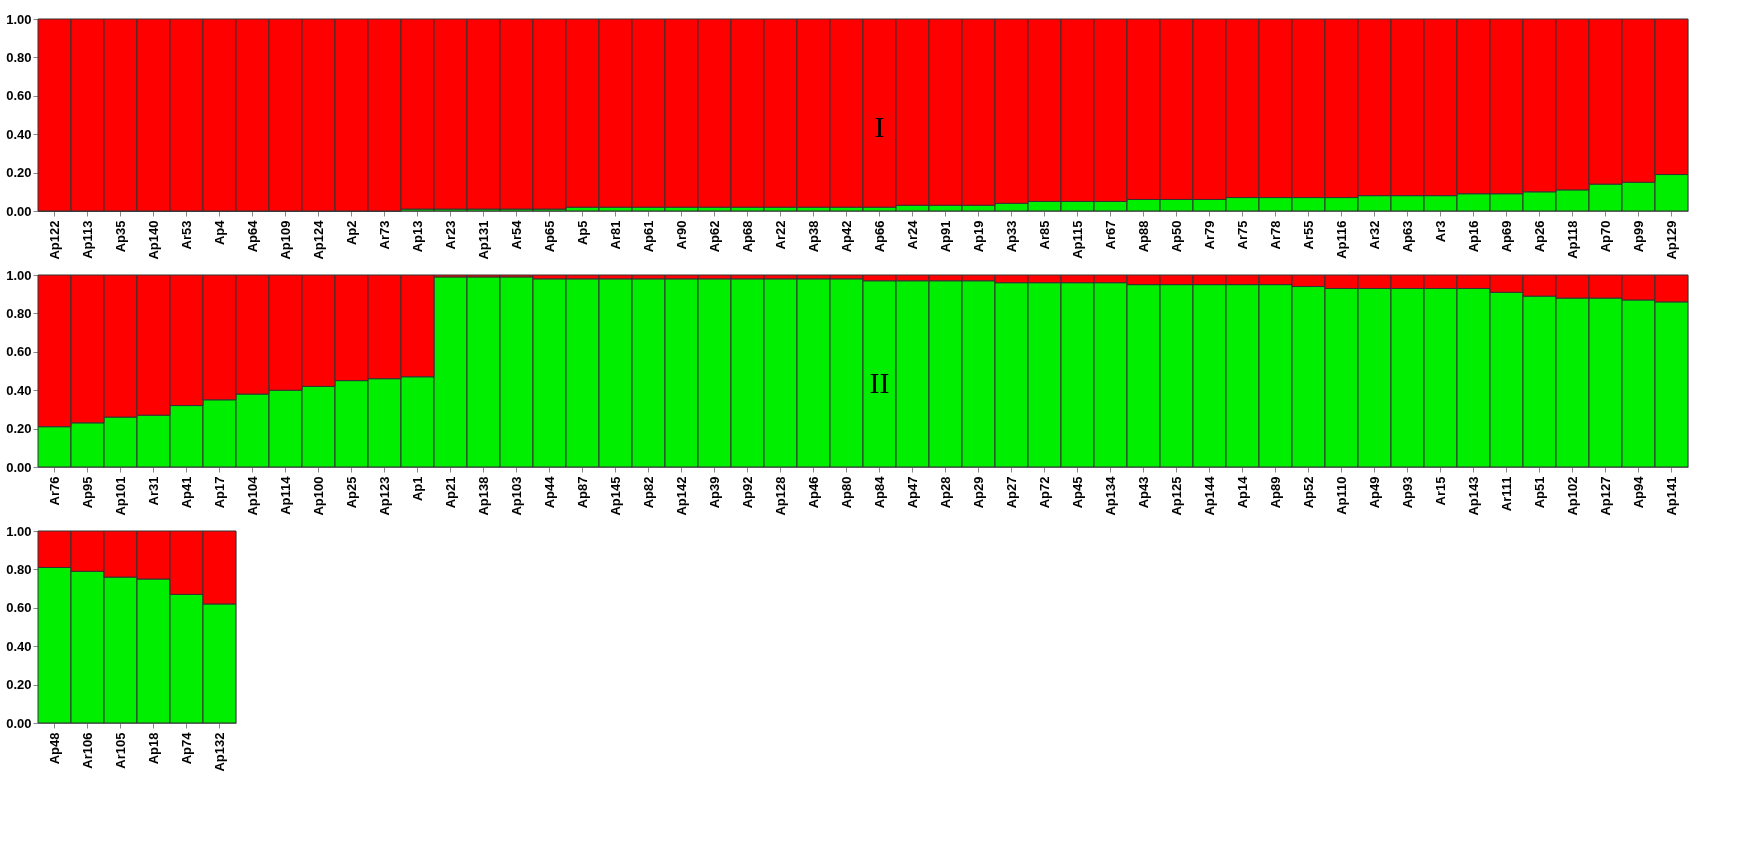  What do you see at coordinates (1473, 236) in the screenshot?
I see `x-tick-label: Ap16` at bounding box center [1473, 236].